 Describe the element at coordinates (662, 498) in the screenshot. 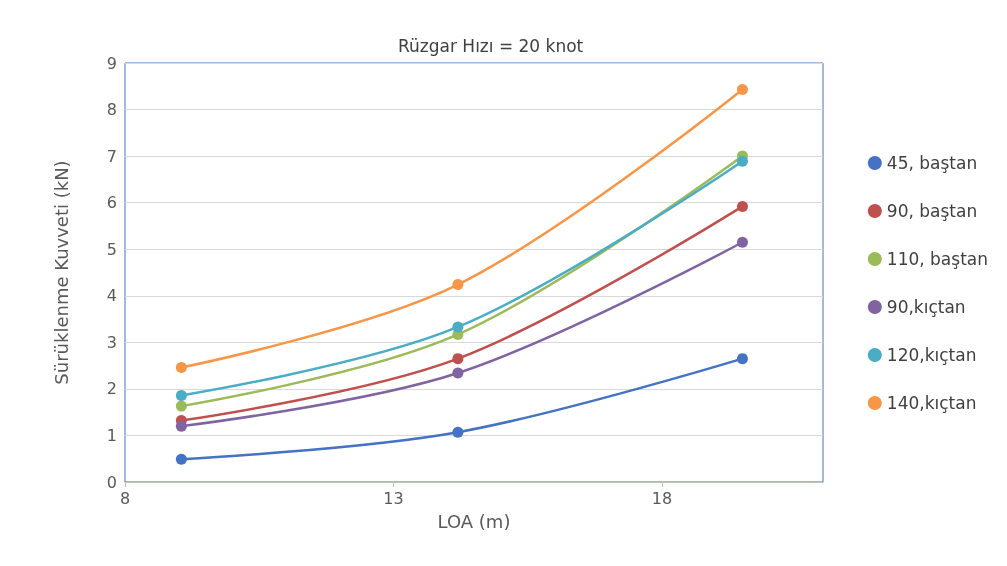

I see `x-tick-label: 18` at that location.